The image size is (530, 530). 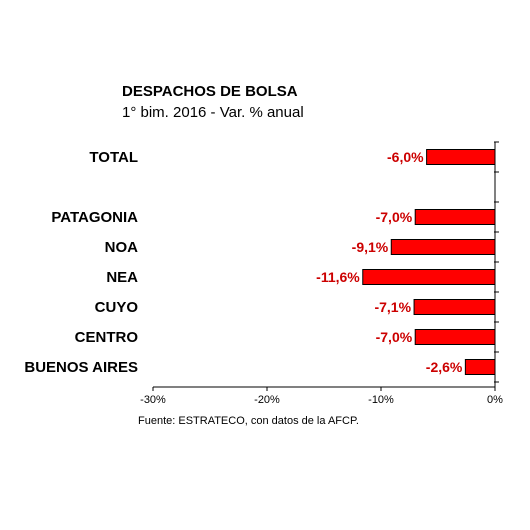 What do you see at coordinates (495, 400) in the screenshot?
I see `x-tick-label: 0%` at bounding box center [495, 400].